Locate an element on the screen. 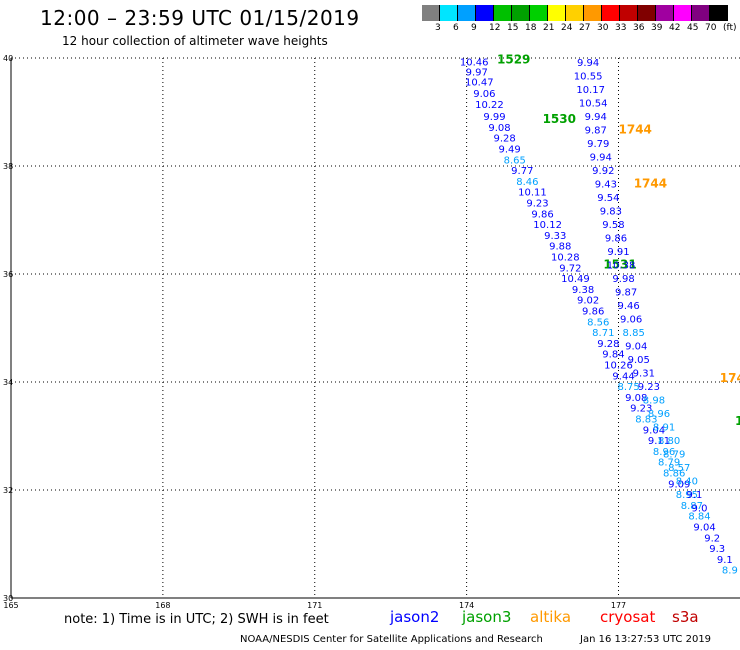 The height and width of the screenshot is (650, 740). colorbar-label: 15 is located at coordinates (513, 28).